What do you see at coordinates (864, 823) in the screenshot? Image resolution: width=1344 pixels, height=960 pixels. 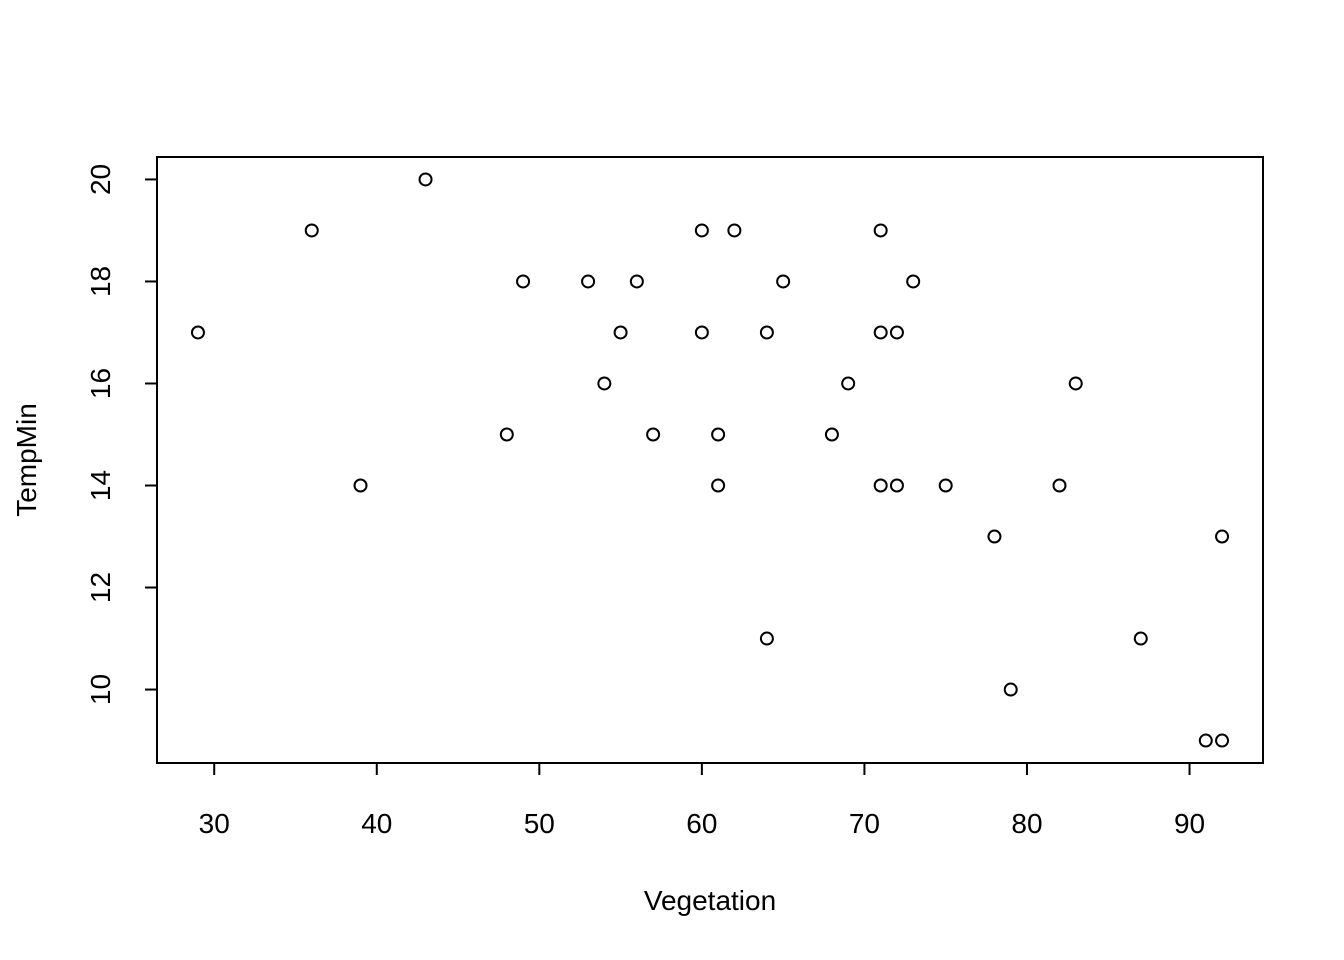 I see `x-tick-label: 70` at bounding box center [864, 823].